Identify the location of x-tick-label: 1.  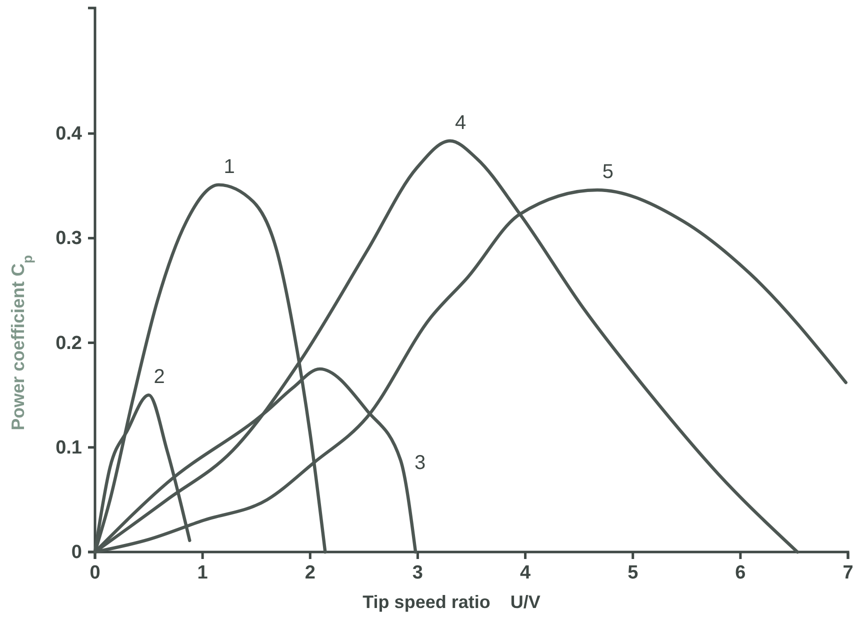
(202, 573).